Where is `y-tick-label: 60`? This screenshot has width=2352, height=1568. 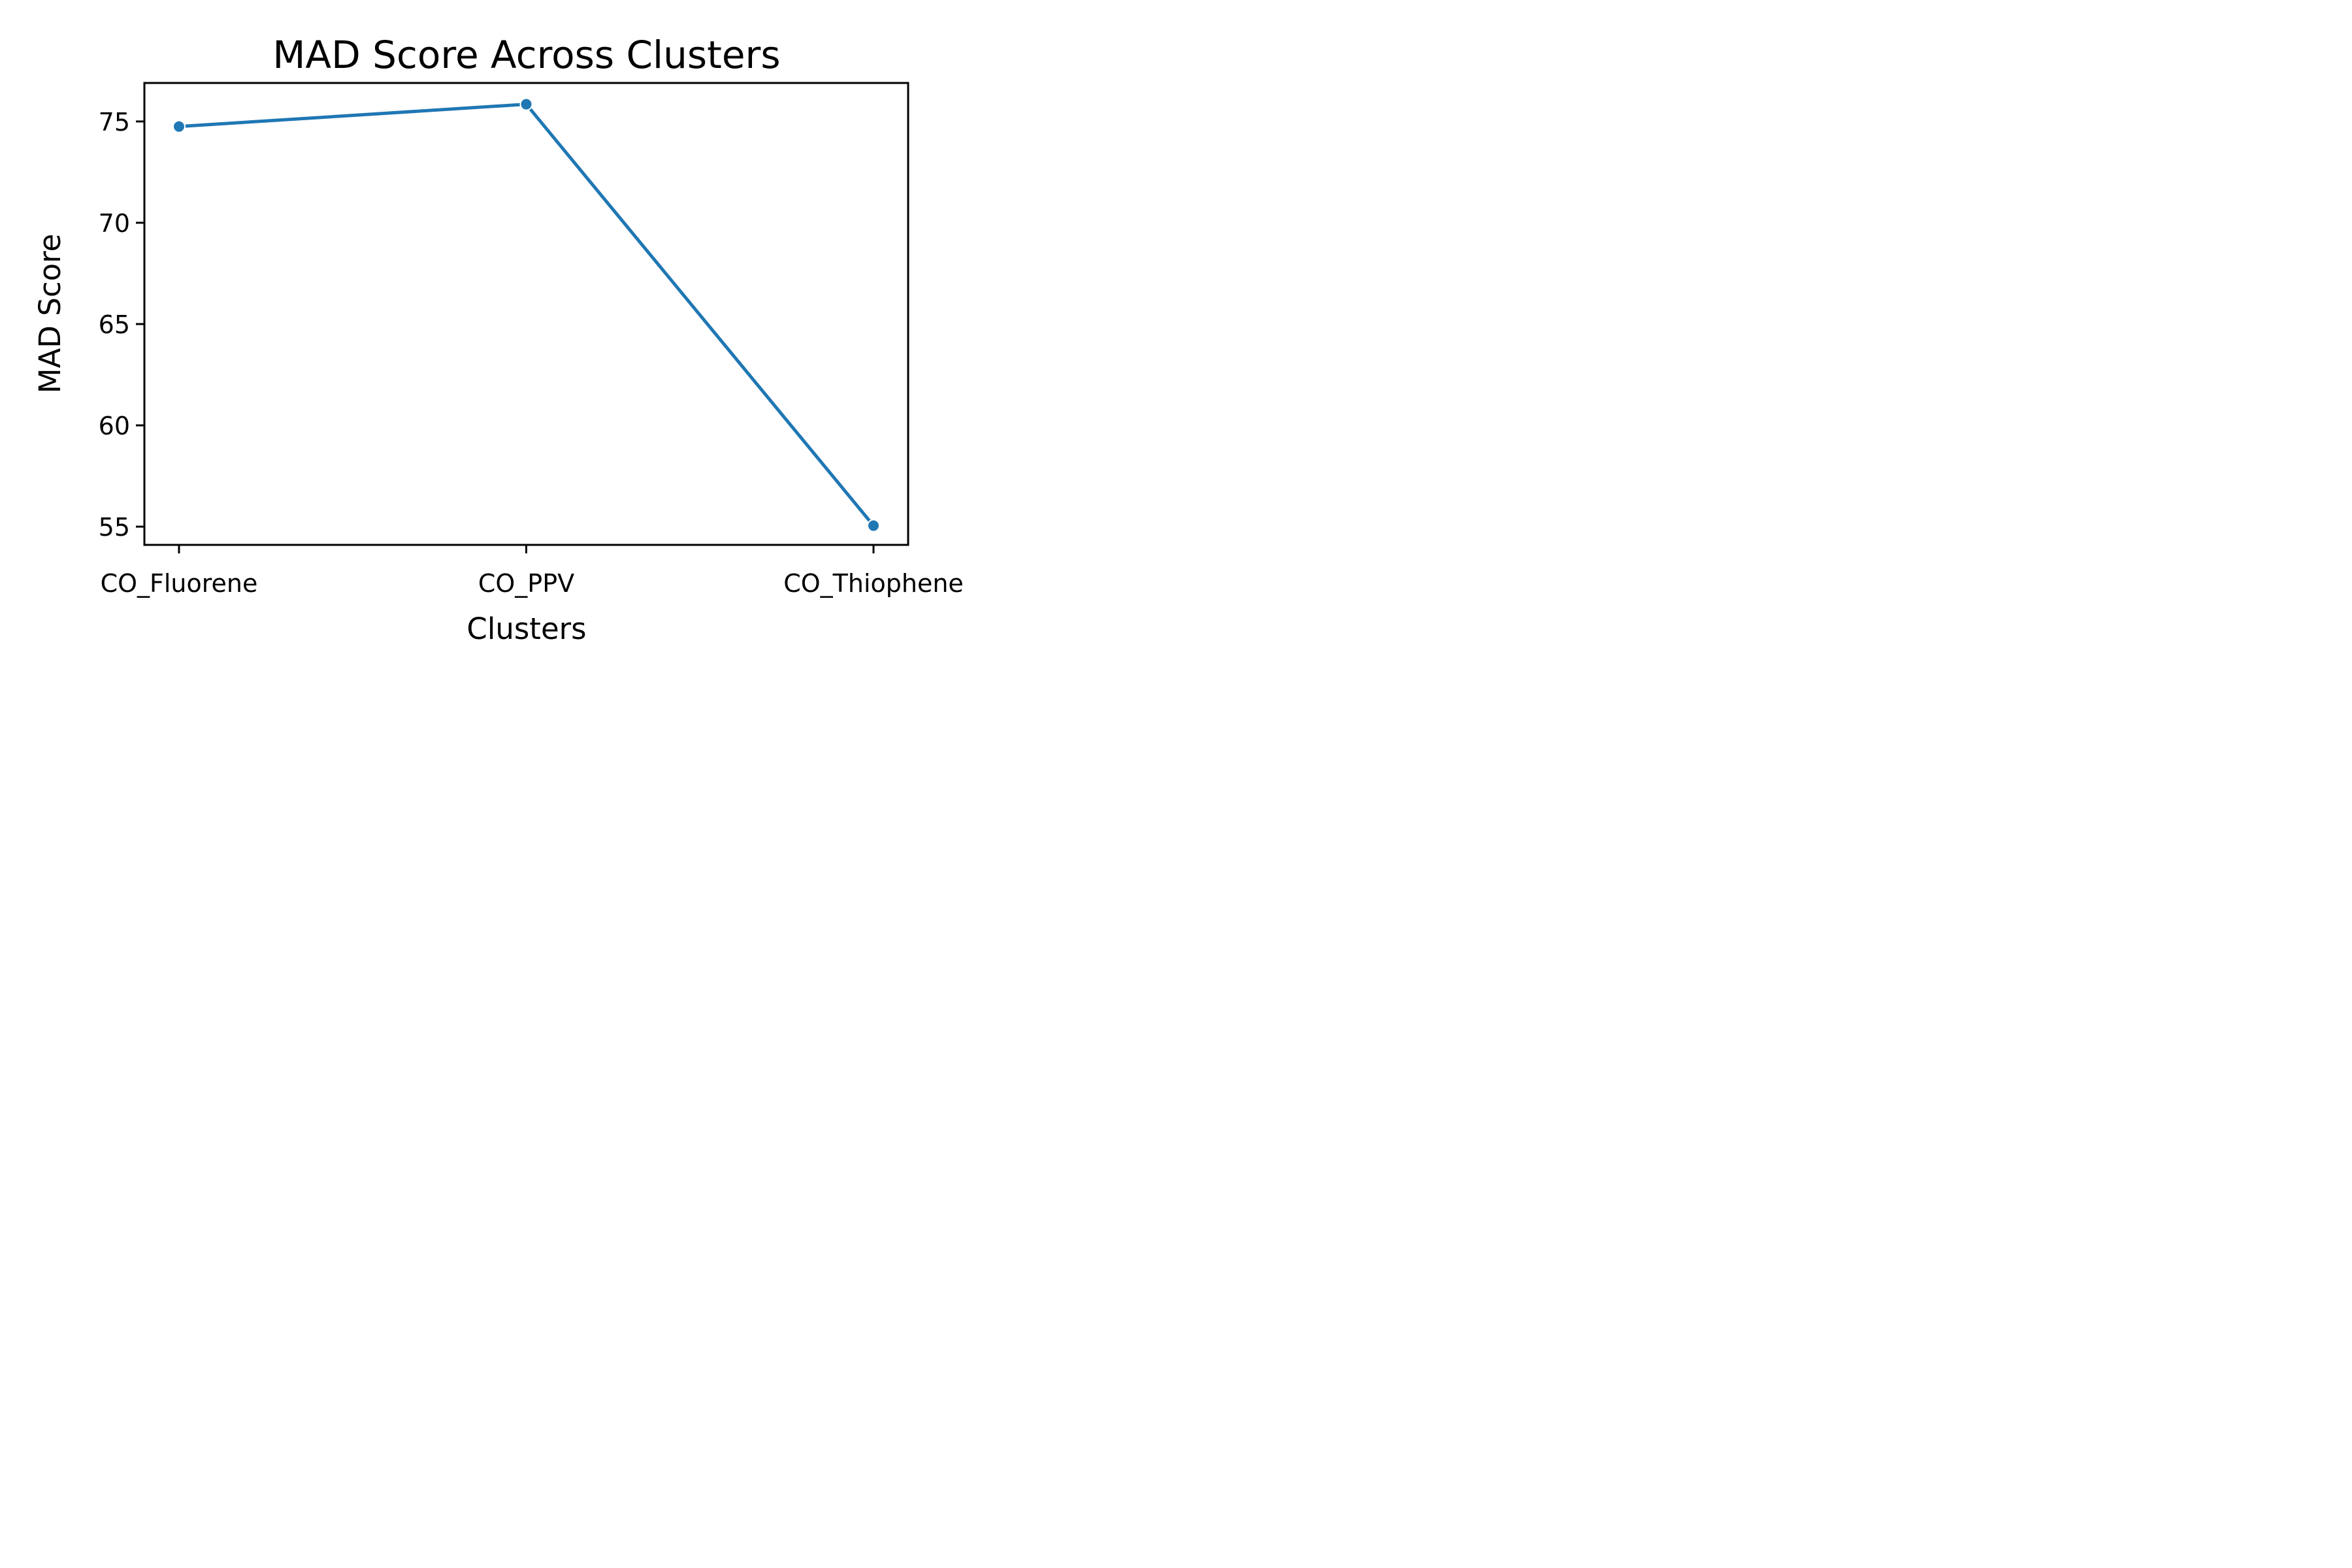
y-tick-label: 60 is located at coordinates (114, 426).